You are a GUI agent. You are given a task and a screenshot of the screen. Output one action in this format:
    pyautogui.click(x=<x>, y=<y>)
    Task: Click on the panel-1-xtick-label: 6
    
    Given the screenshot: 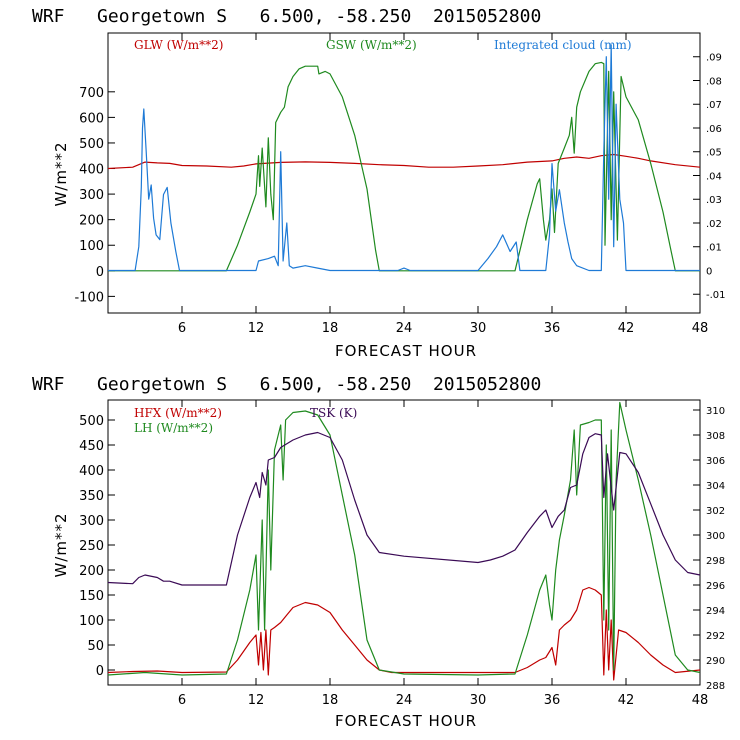 What is the action you would take?
    pyautogui.click(x=182, y=328)
    